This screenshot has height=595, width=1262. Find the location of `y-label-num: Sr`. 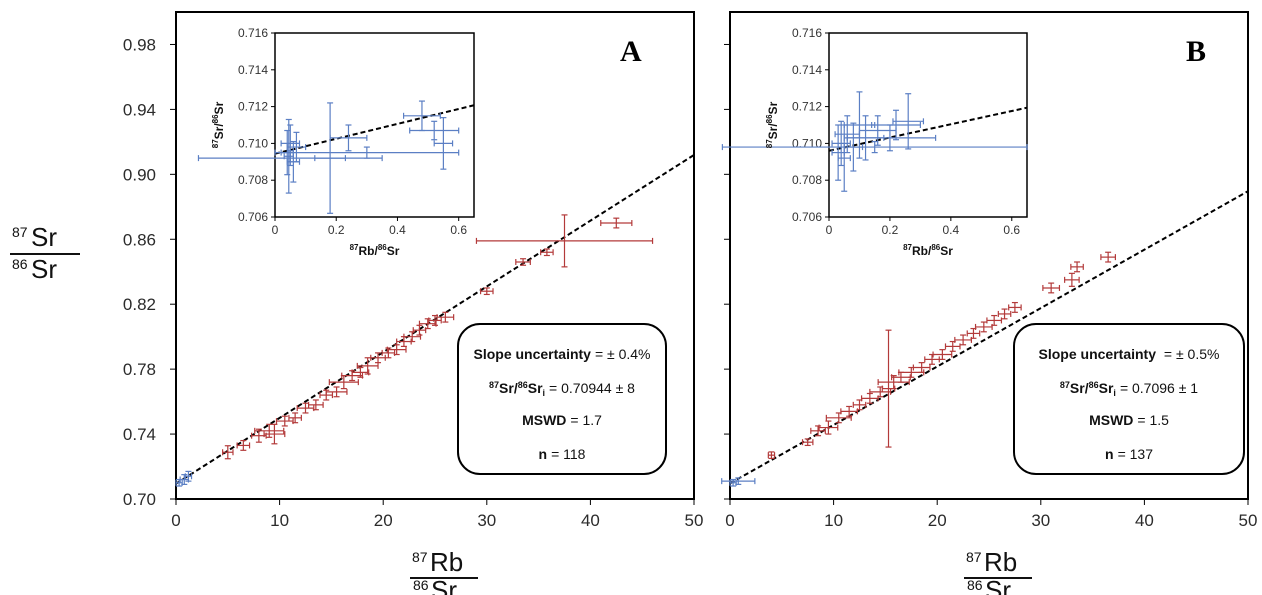

y-label-num: Sr is located at coordinates (44, 237).